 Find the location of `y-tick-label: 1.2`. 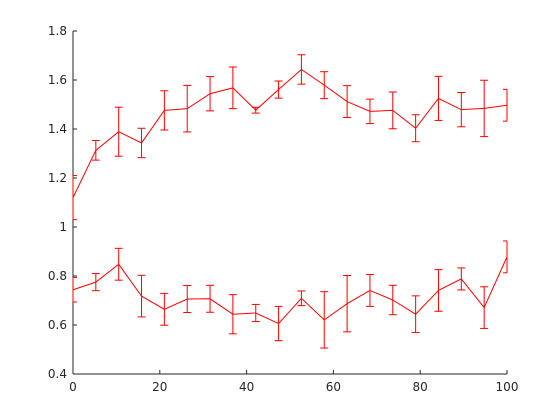

y-tick-label: 1.2 is located at coordinates (57, 178).